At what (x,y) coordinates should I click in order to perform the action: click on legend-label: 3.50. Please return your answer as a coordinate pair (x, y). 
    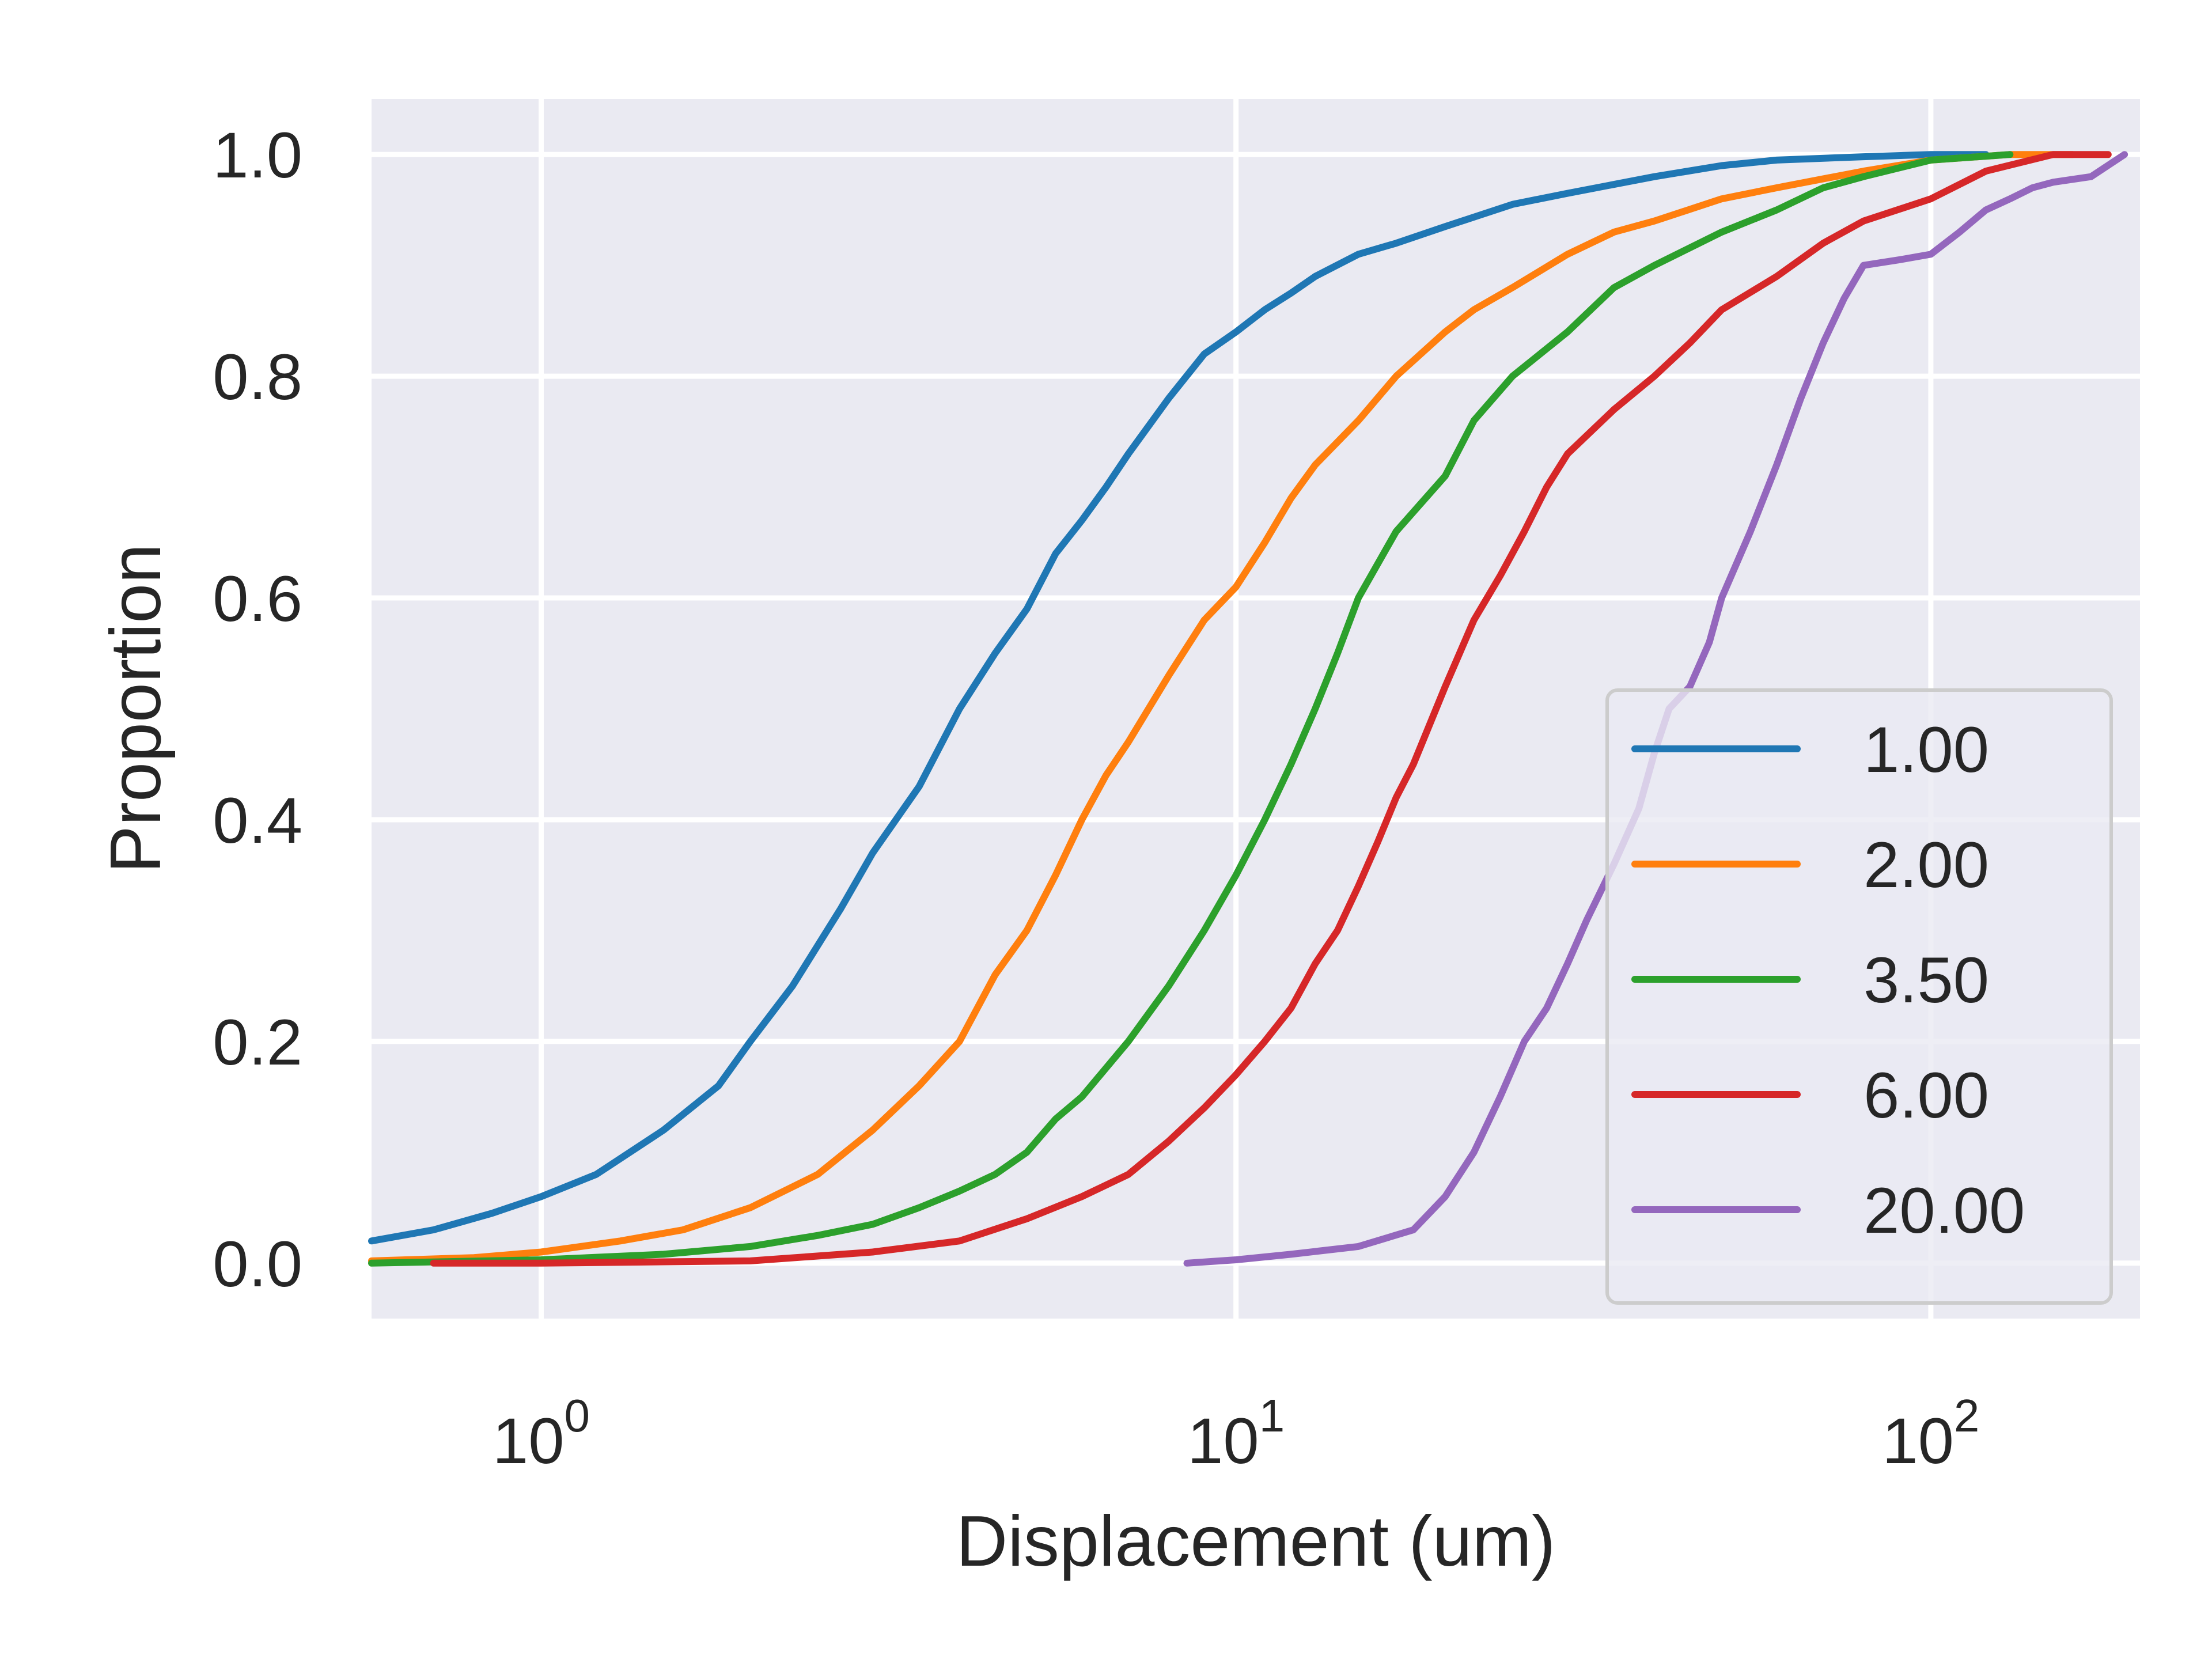
    Looking at the image, I should click on (1926, 980).